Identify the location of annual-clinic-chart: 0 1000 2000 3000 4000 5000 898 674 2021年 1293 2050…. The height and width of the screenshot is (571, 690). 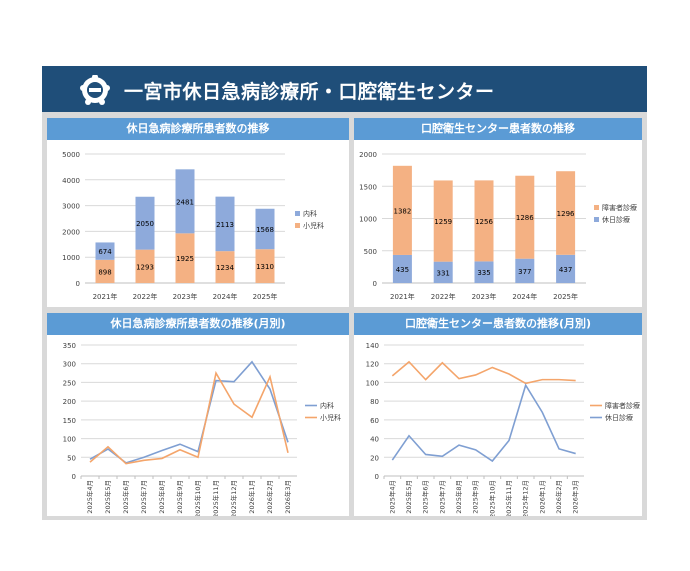
(193, 226).